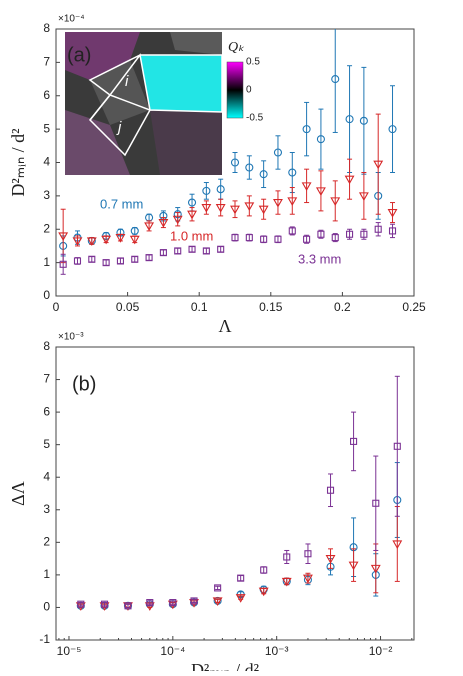  What do you see at coordinates (127, 81) in the screenshot?
I see `inset-label: i` at bounding box center [127, 81].